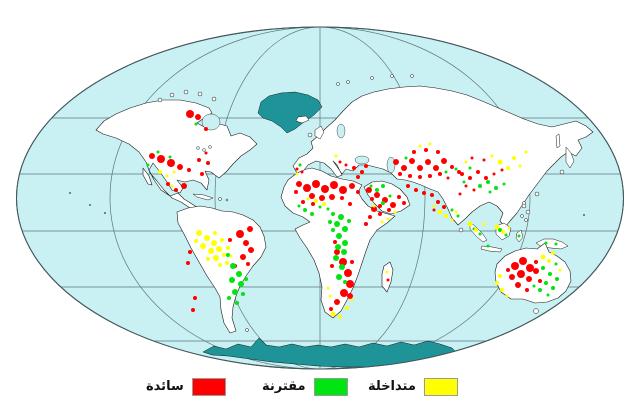 The image size is (641, 414). Describe the element at coordinates (208, 387) in the screenshot. I see `legend-swatch-dominant-red` at that location.